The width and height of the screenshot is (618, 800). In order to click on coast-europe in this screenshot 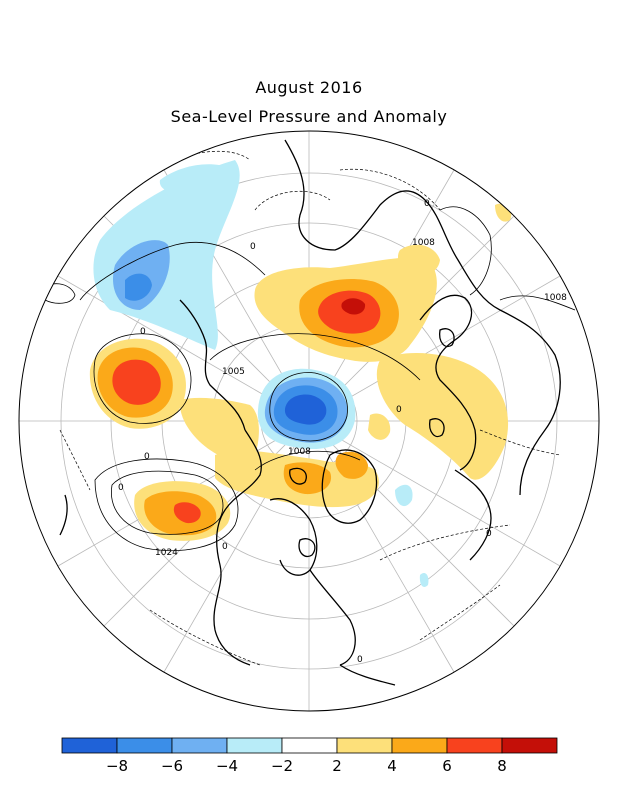, I will do `click(473, 515)`.